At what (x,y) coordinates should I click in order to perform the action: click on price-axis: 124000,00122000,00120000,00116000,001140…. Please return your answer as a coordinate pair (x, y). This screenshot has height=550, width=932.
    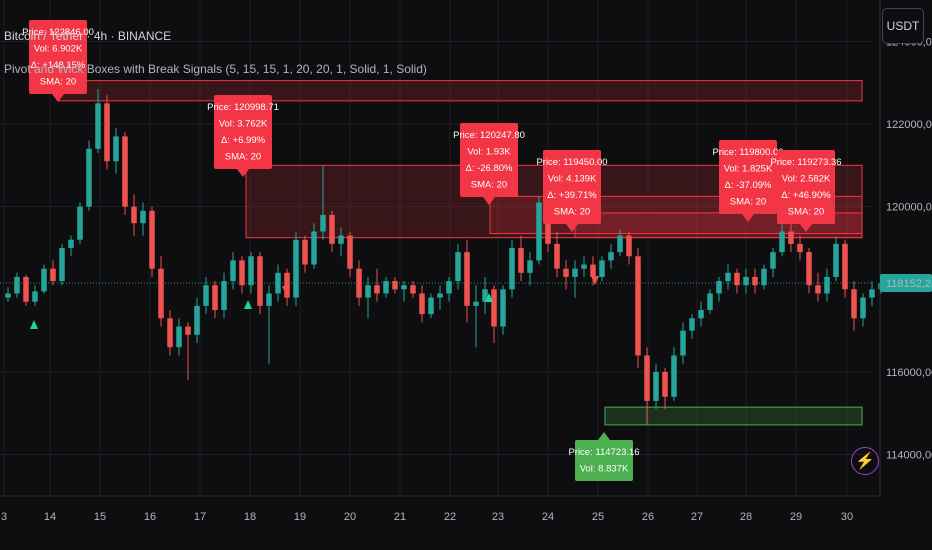
    Looking at the image, I should click on (905, 248).